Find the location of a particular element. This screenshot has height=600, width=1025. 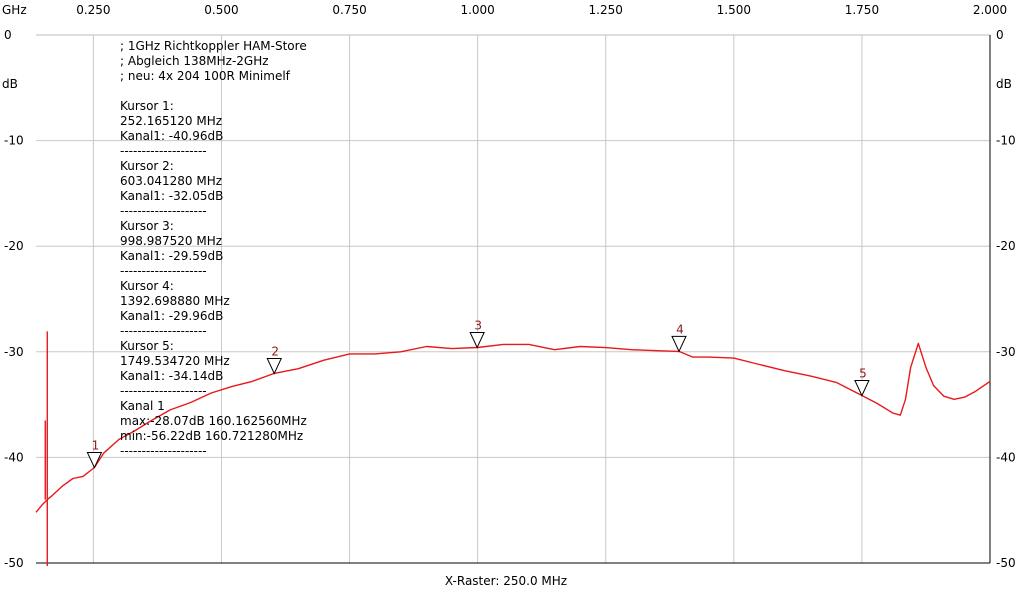

y-unit-label-left: dB is located at coordinates (10, 84).